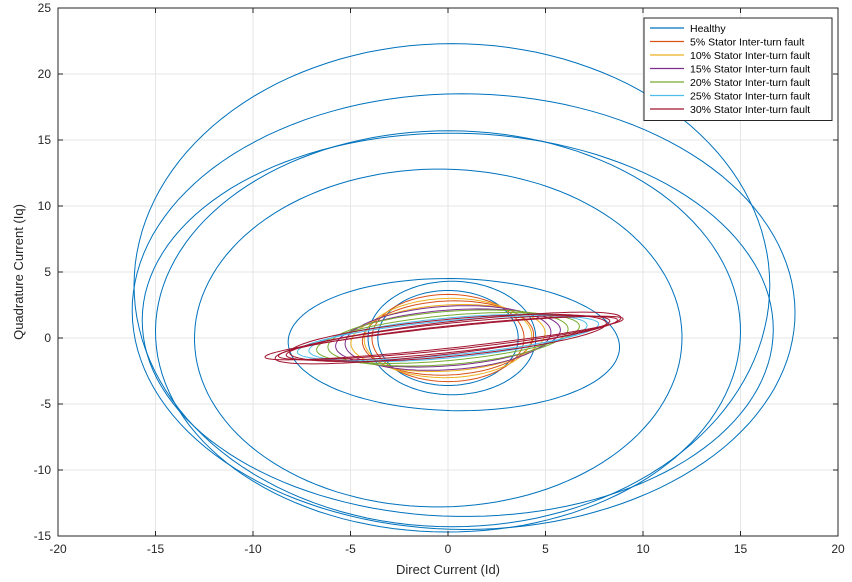 This screenshot has height=582, width=852. What do you see at coordinates (47, 272) in the screenshot?
I see `y-tick-label: 5` at bounding box center [47, 272].